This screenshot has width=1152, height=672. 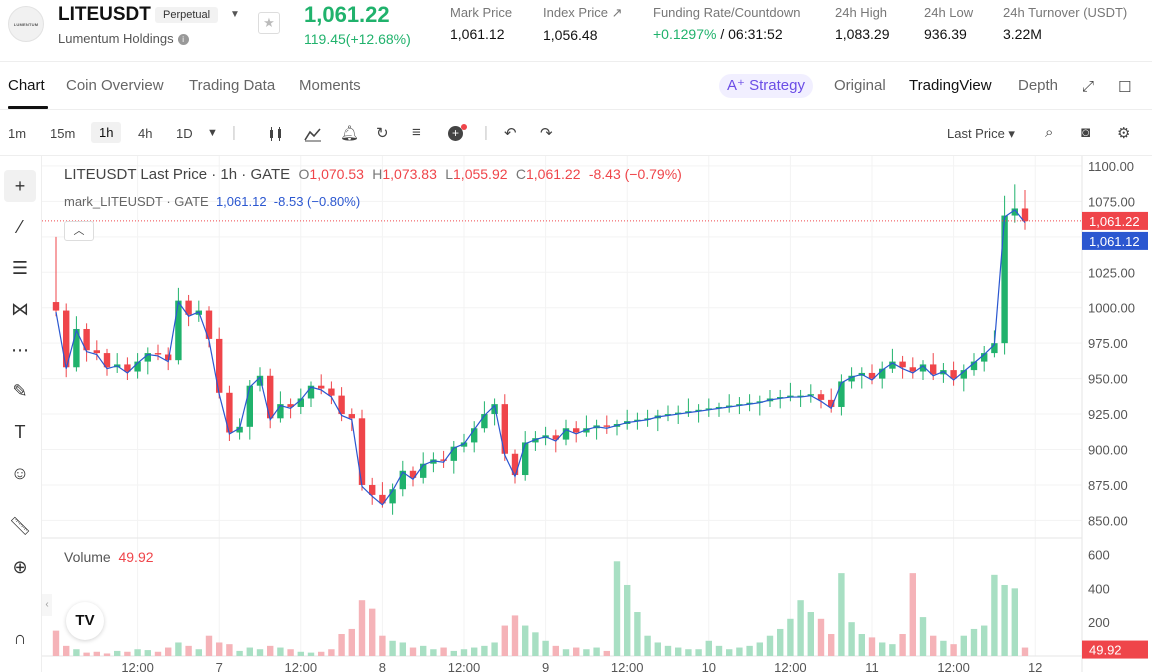 What do you see at coordinates (350, 133) in the screenshot?
I see `alert-icon: 🔔︎` at bounding box center [350, 133].